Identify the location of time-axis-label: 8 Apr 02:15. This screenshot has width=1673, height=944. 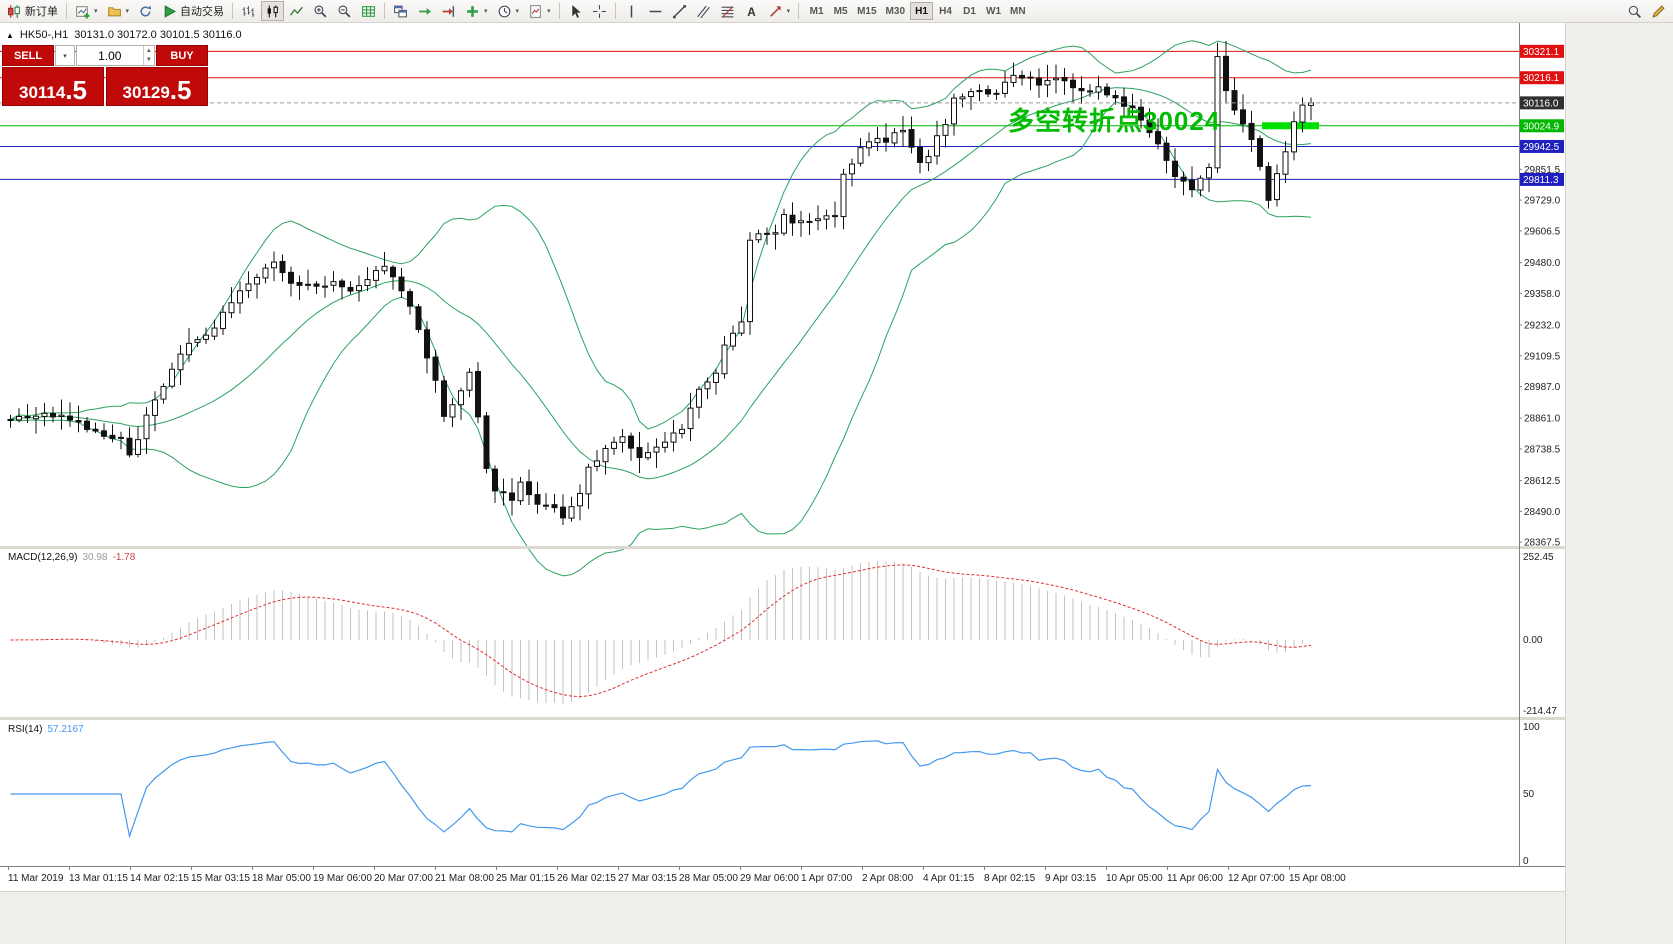
(1010, 878).